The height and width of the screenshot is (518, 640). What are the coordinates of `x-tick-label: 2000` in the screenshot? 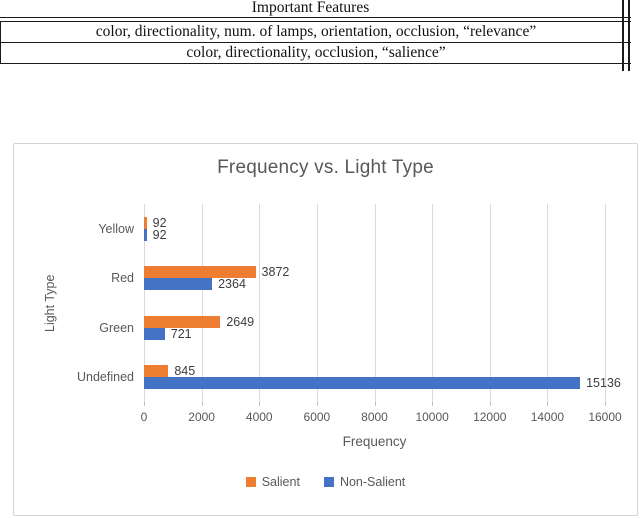 It's located at (201, 417).